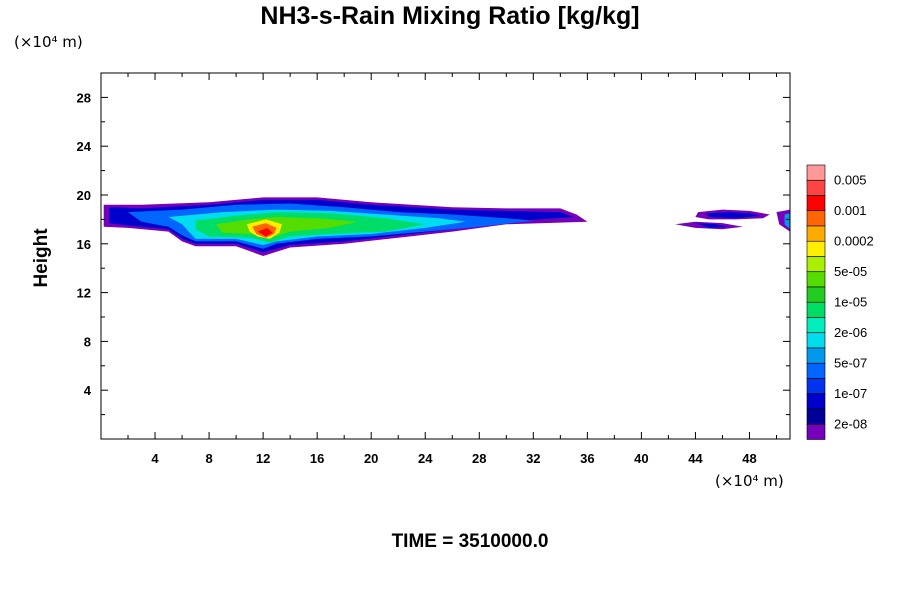 This screenshot has height=600, width=900. Describe the element at coordinates (533, 458) in the screenshot. I see `x-tick-label: 32` at that location.